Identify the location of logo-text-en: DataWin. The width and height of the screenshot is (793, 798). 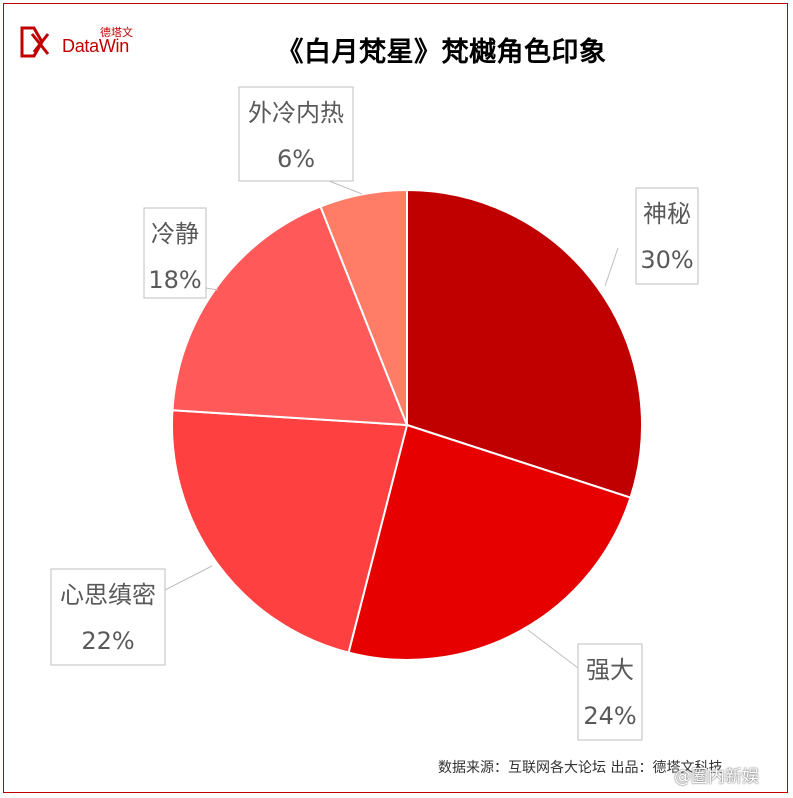
(95, 46).